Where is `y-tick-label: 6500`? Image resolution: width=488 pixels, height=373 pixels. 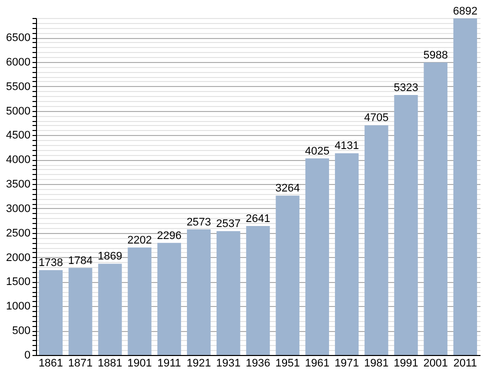
y-tick-label: 6500 is located at coordinates (18, 38).